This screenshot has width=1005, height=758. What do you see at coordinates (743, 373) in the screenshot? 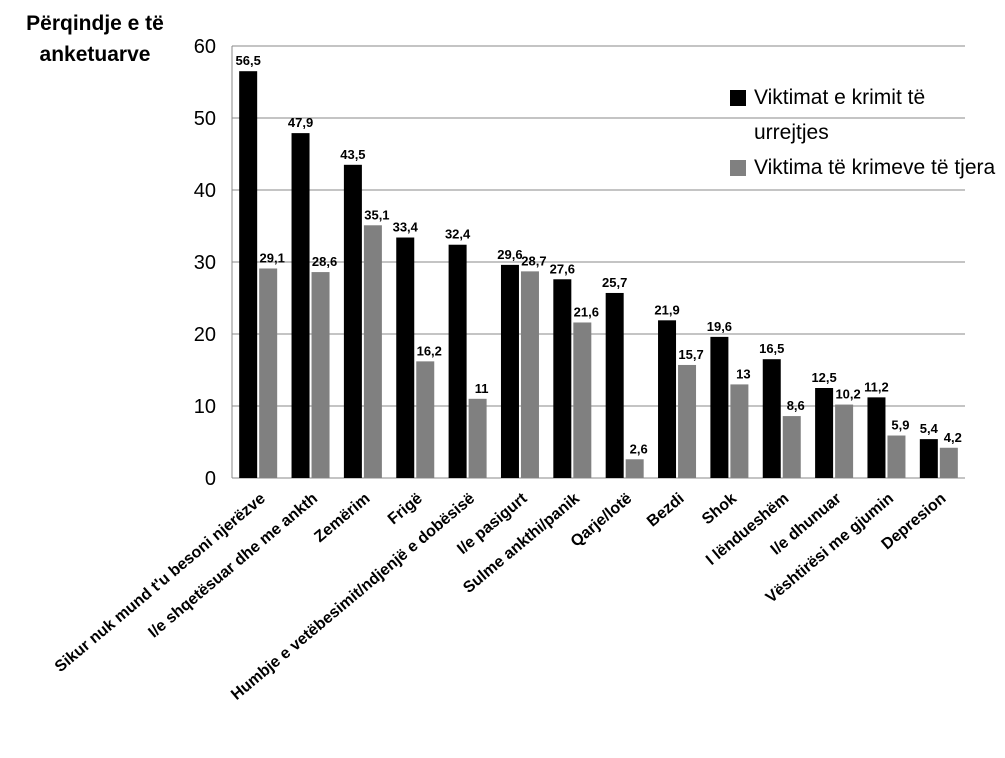
I see `data-label: 13` at bounding box center [743, 373].